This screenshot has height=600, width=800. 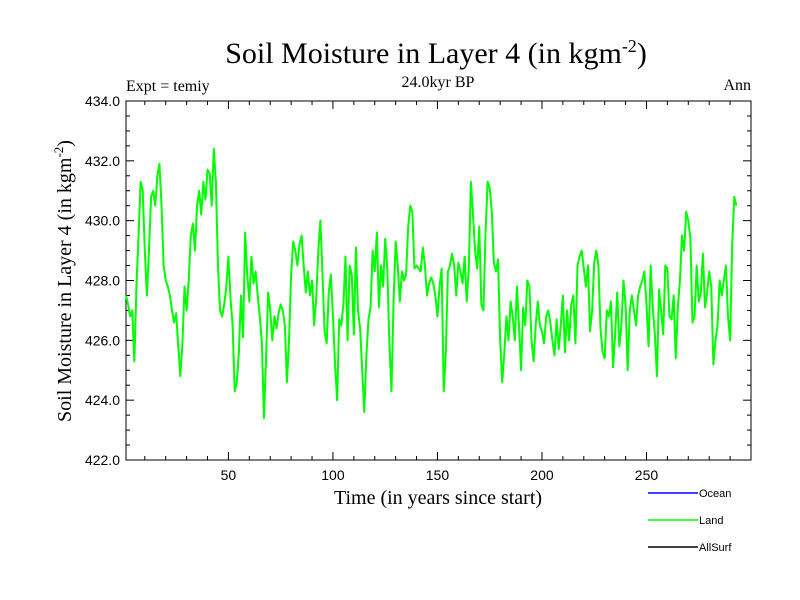 What do you see at coordinates (333, 475) in the screenshot?
I see `x-tick-label: 100` at bounding box center [333, 475].